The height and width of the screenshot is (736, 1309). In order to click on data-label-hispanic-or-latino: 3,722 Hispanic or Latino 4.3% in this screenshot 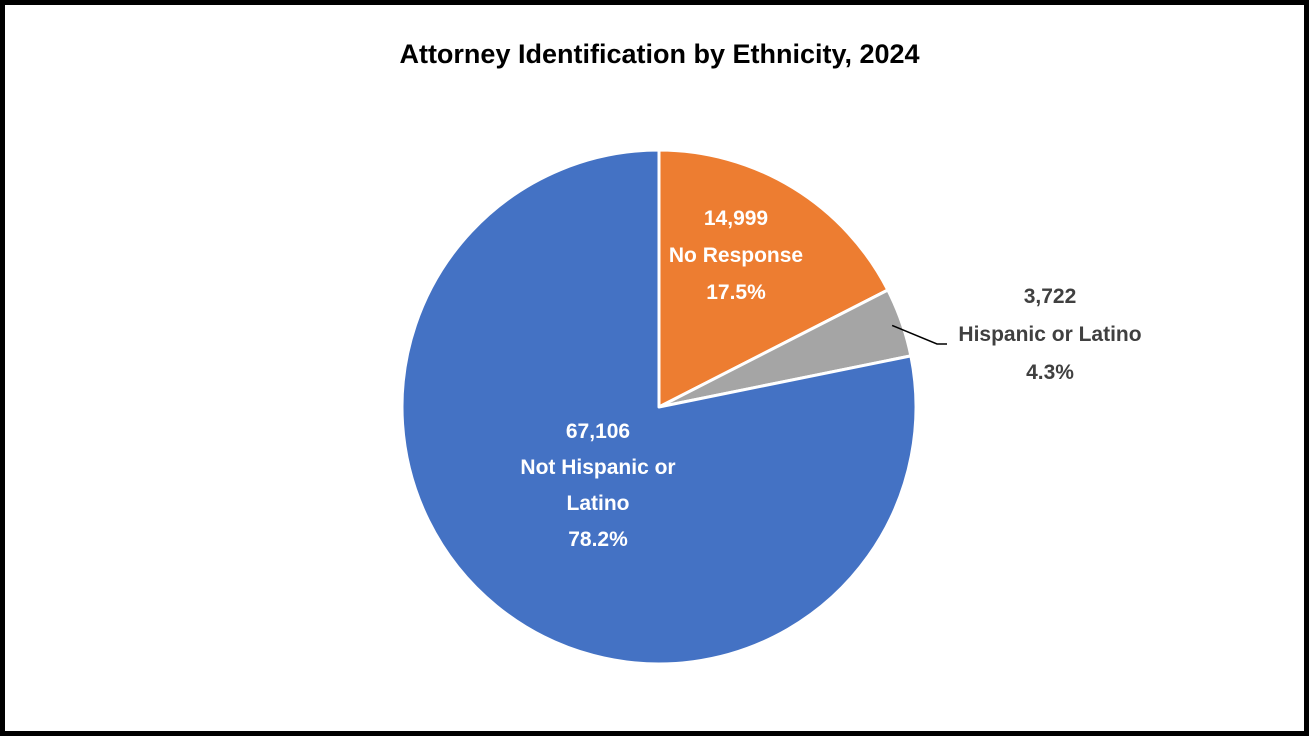, I will do `click(1049, 334)`.